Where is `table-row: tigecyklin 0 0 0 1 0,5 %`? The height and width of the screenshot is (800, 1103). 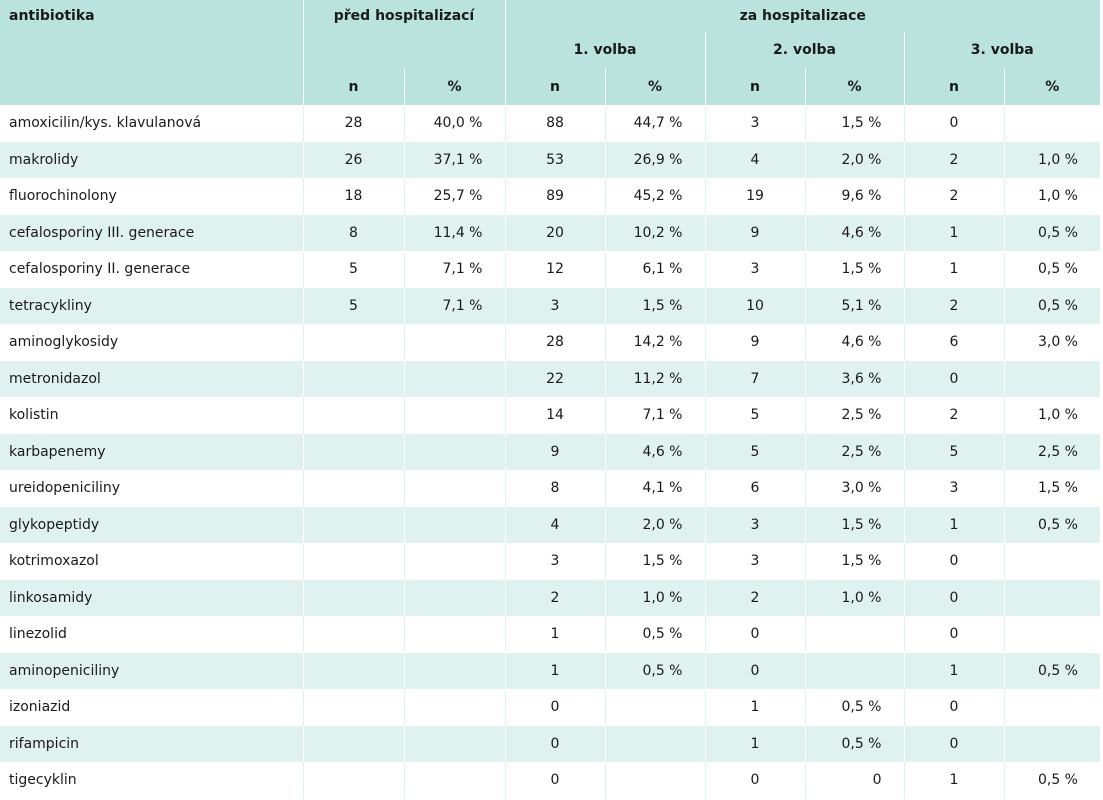 table-row: tigecyklin 0 0 0 1 0,5 % is located at coordinates (550, 780).